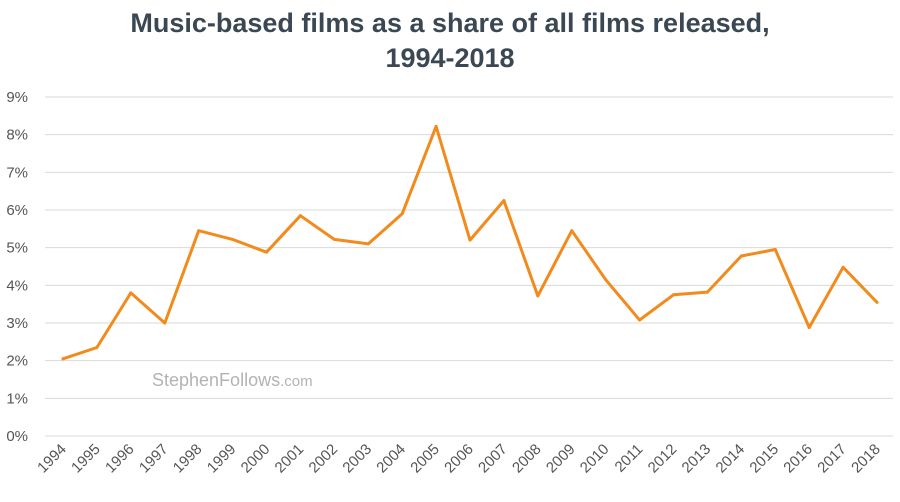  I want to click on x-tick-label: 2014, so click(731, 459).